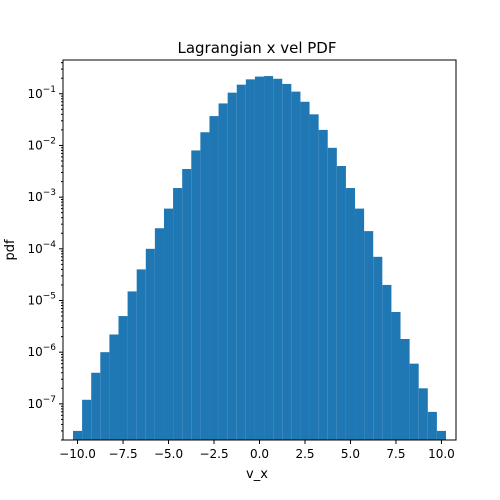 This screenshot has width=500, height=500. What do you see at coordinates (168, 454) in the screenshot?
I see `x-tick-label: −5.0` at bounding box center [168, 454].